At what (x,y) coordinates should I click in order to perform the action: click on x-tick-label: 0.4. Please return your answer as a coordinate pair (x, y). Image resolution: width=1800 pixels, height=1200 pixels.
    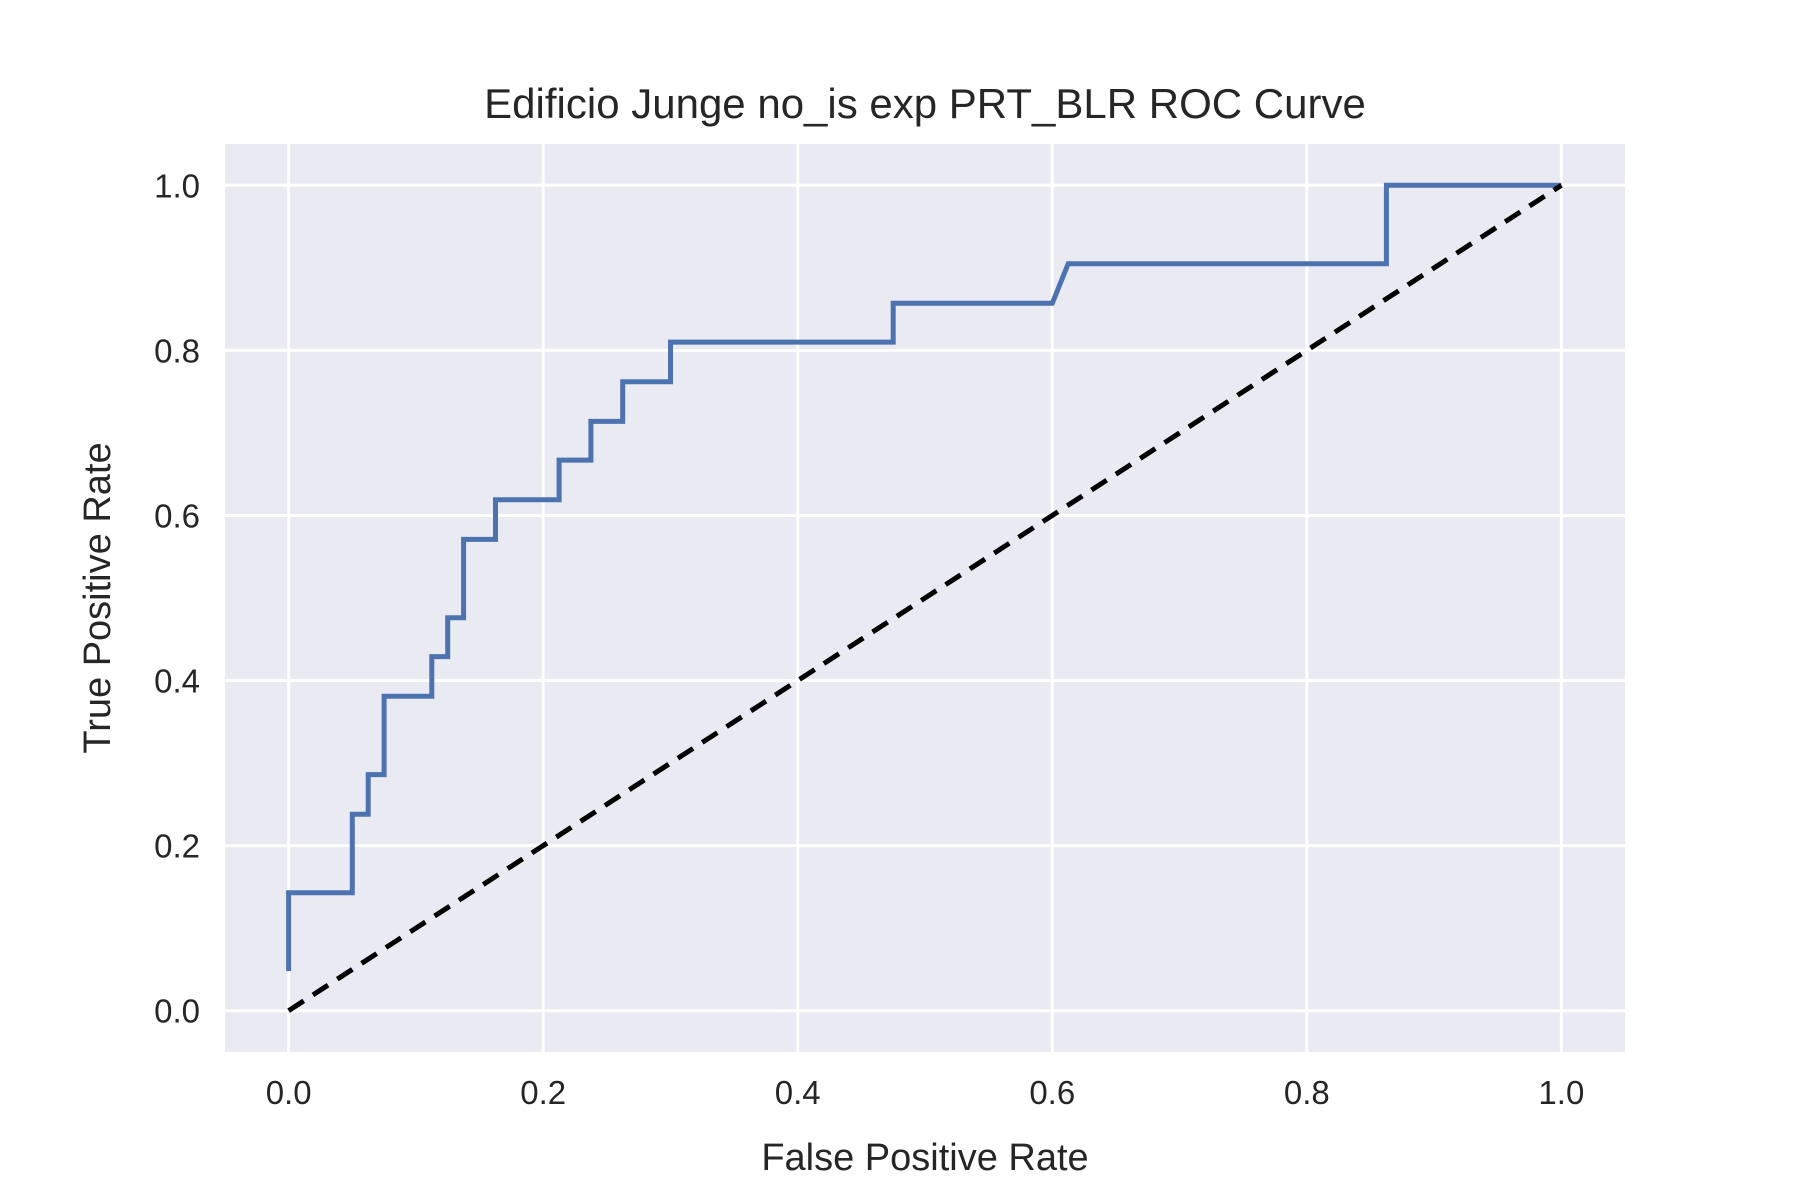
    Looking at the image, I should click on (798, 1092).